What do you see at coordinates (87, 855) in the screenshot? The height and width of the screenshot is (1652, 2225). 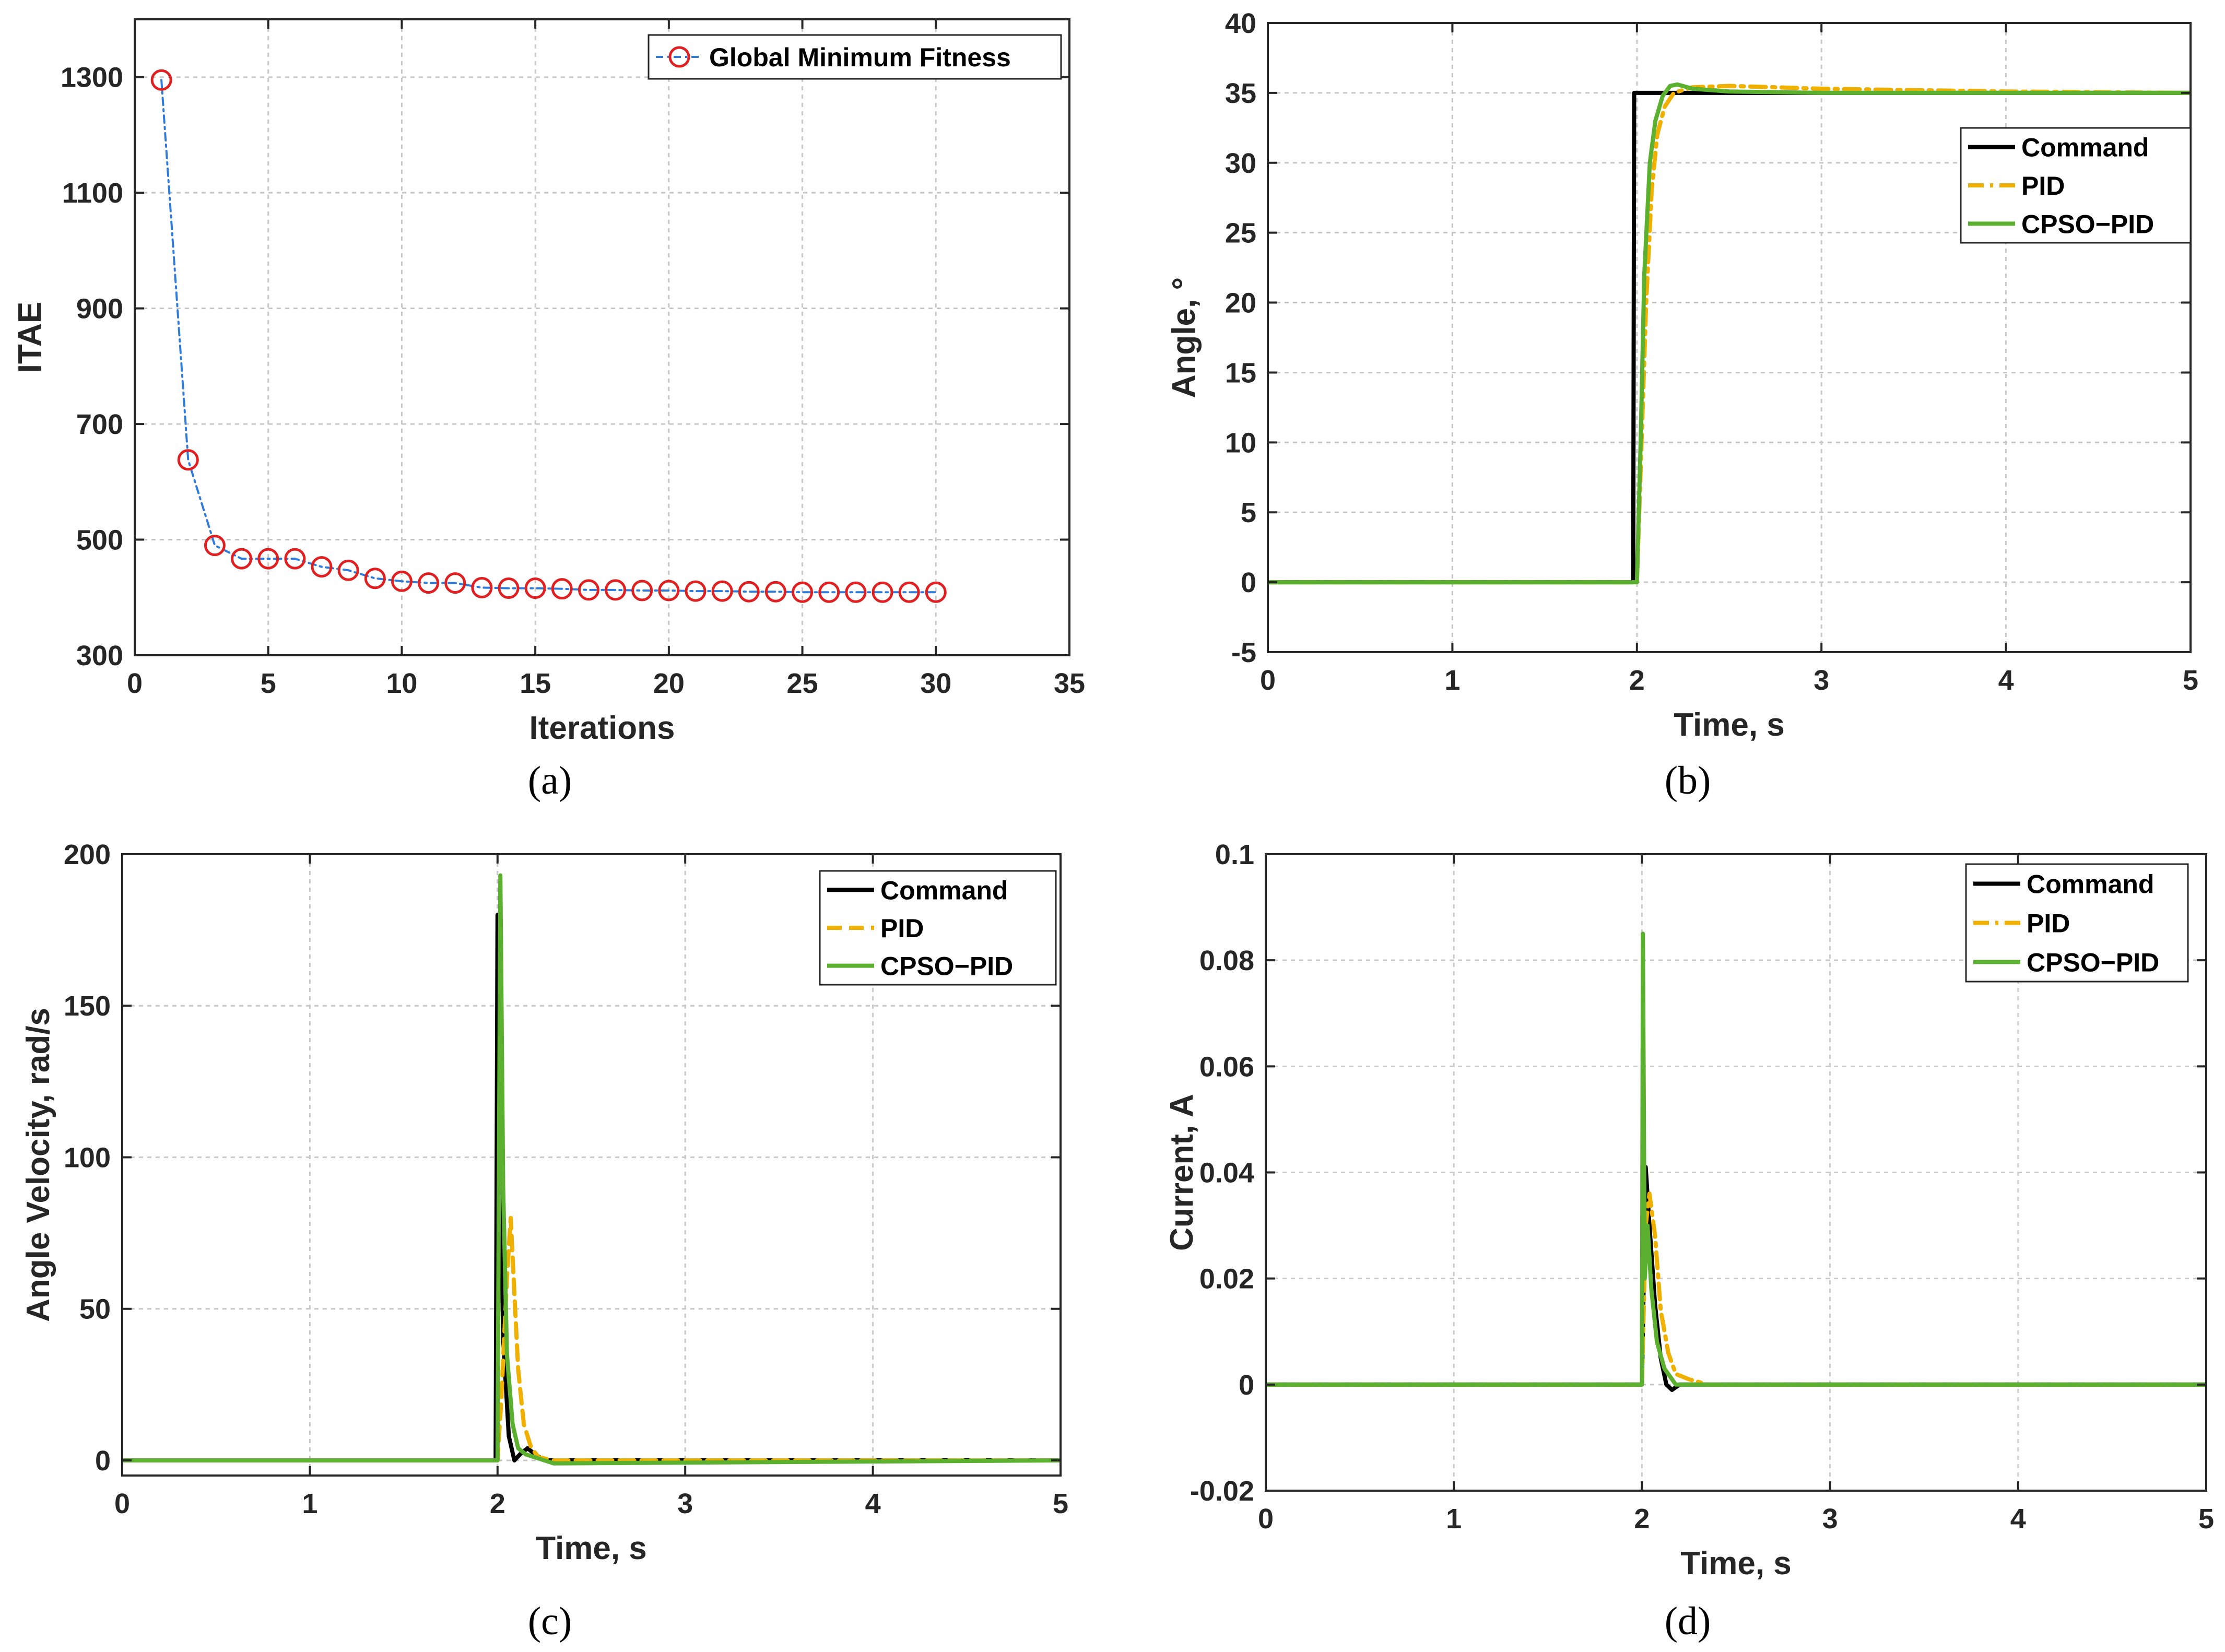 I see `y-tick-label: 200` at bounding box center [87, 855].